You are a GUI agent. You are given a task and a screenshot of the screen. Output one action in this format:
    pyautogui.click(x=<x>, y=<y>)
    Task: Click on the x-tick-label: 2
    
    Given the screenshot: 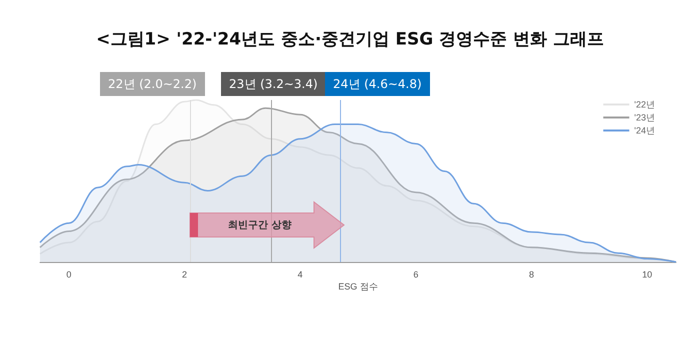 What is the action you would take?
    pyautogui.click(x=185, y=275)
    